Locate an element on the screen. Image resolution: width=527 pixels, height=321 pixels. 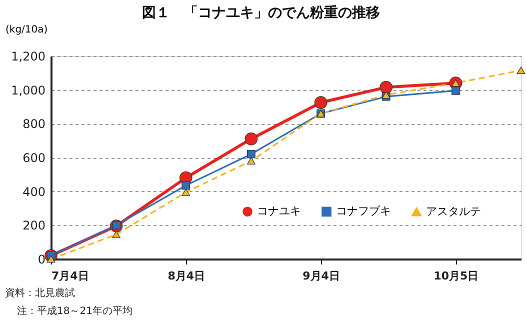
y-tick-label: 400 is located at coordinates (34, 191).